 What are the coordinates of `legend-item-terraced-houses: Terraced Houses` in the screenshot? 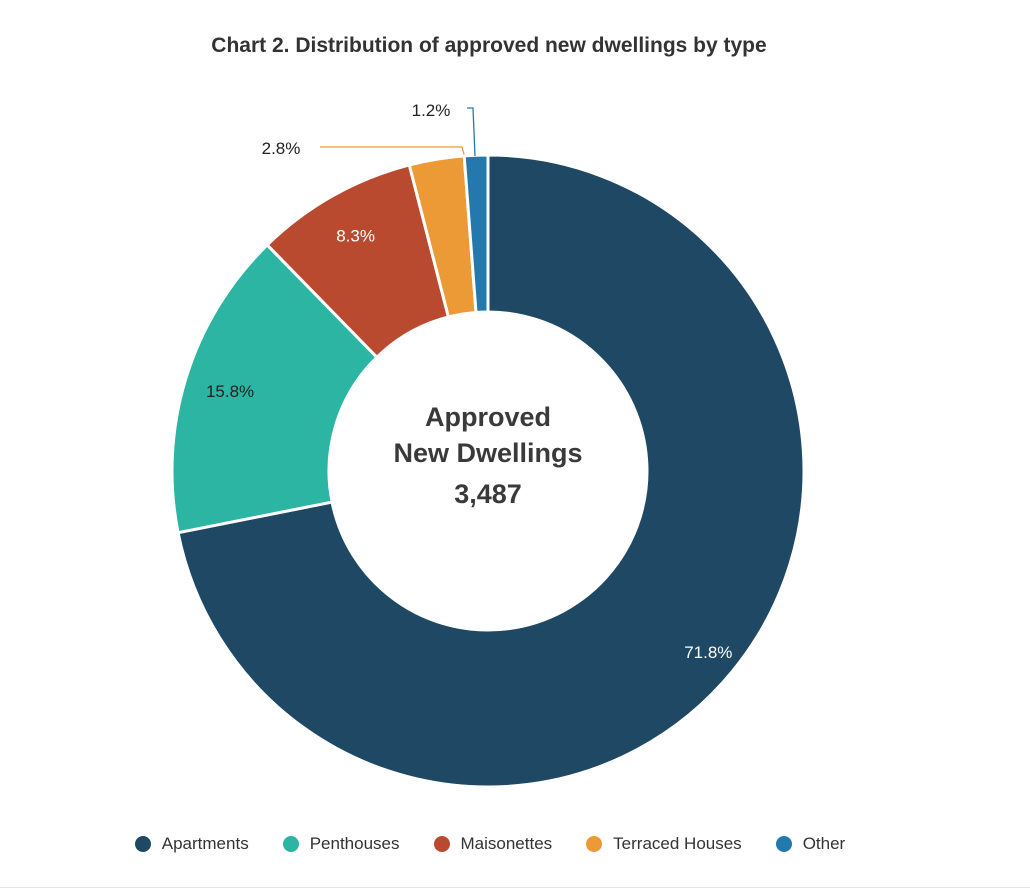 It's located at (664, 844).